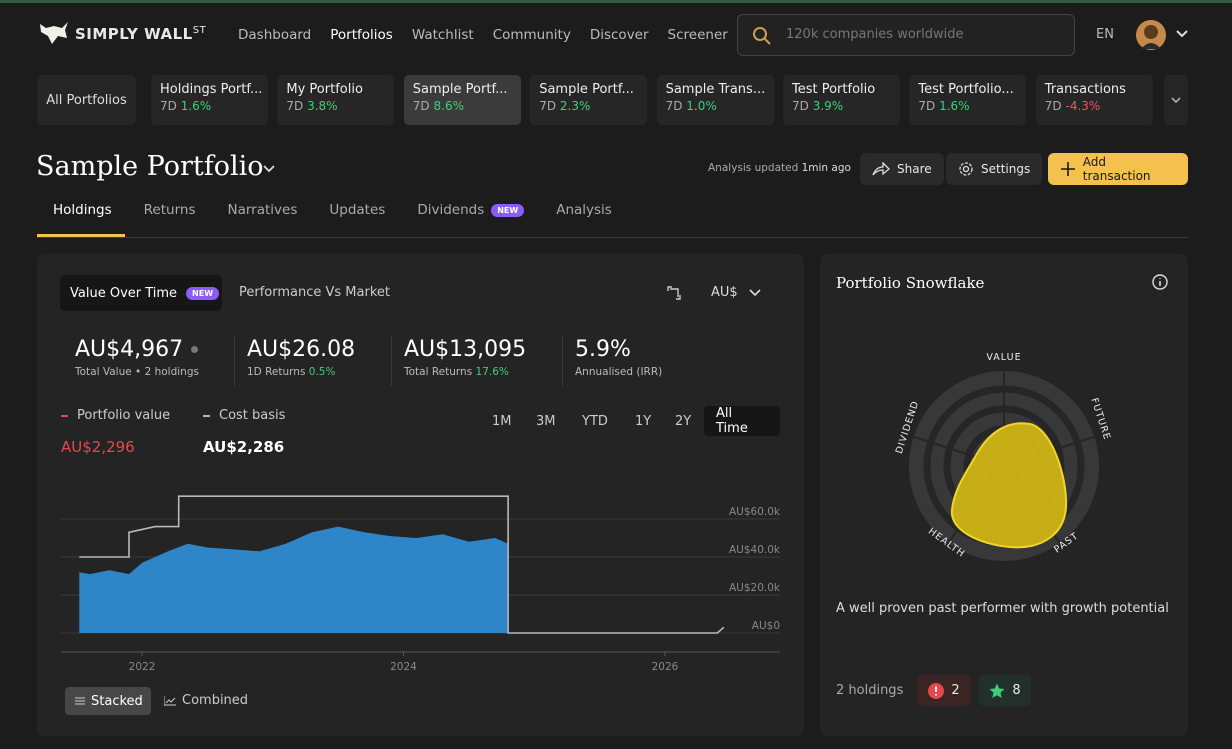  I want to click on warning-icon, so click(936, 690).